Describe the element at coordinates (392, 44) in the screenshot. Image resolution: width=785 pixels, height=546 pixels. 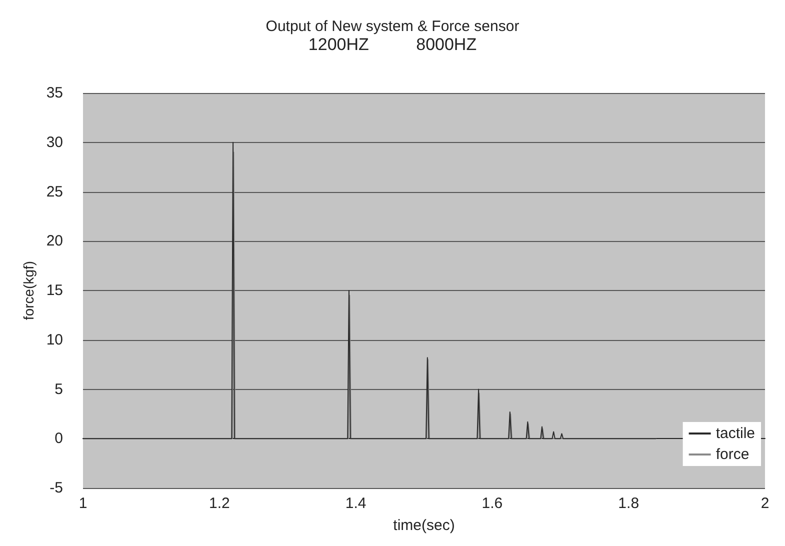
I see `chart-subtitle: 1200HZ 8000HZ` at that location.